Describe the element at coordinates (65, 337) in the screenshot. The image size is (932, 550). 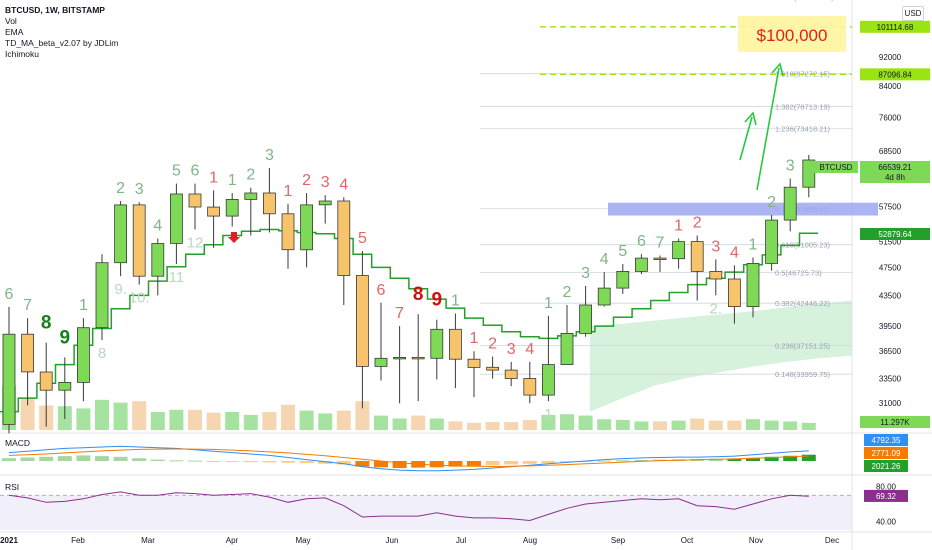
I see `td-count-label: 9` at that location.